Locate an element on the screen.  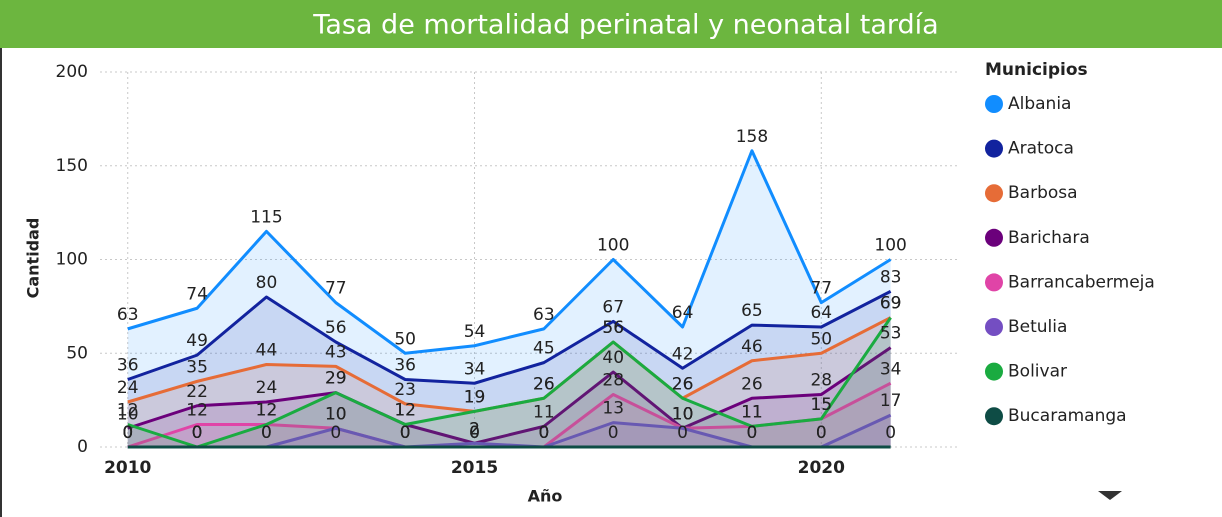
data-label: 22 is located at coordinates (197, 392).